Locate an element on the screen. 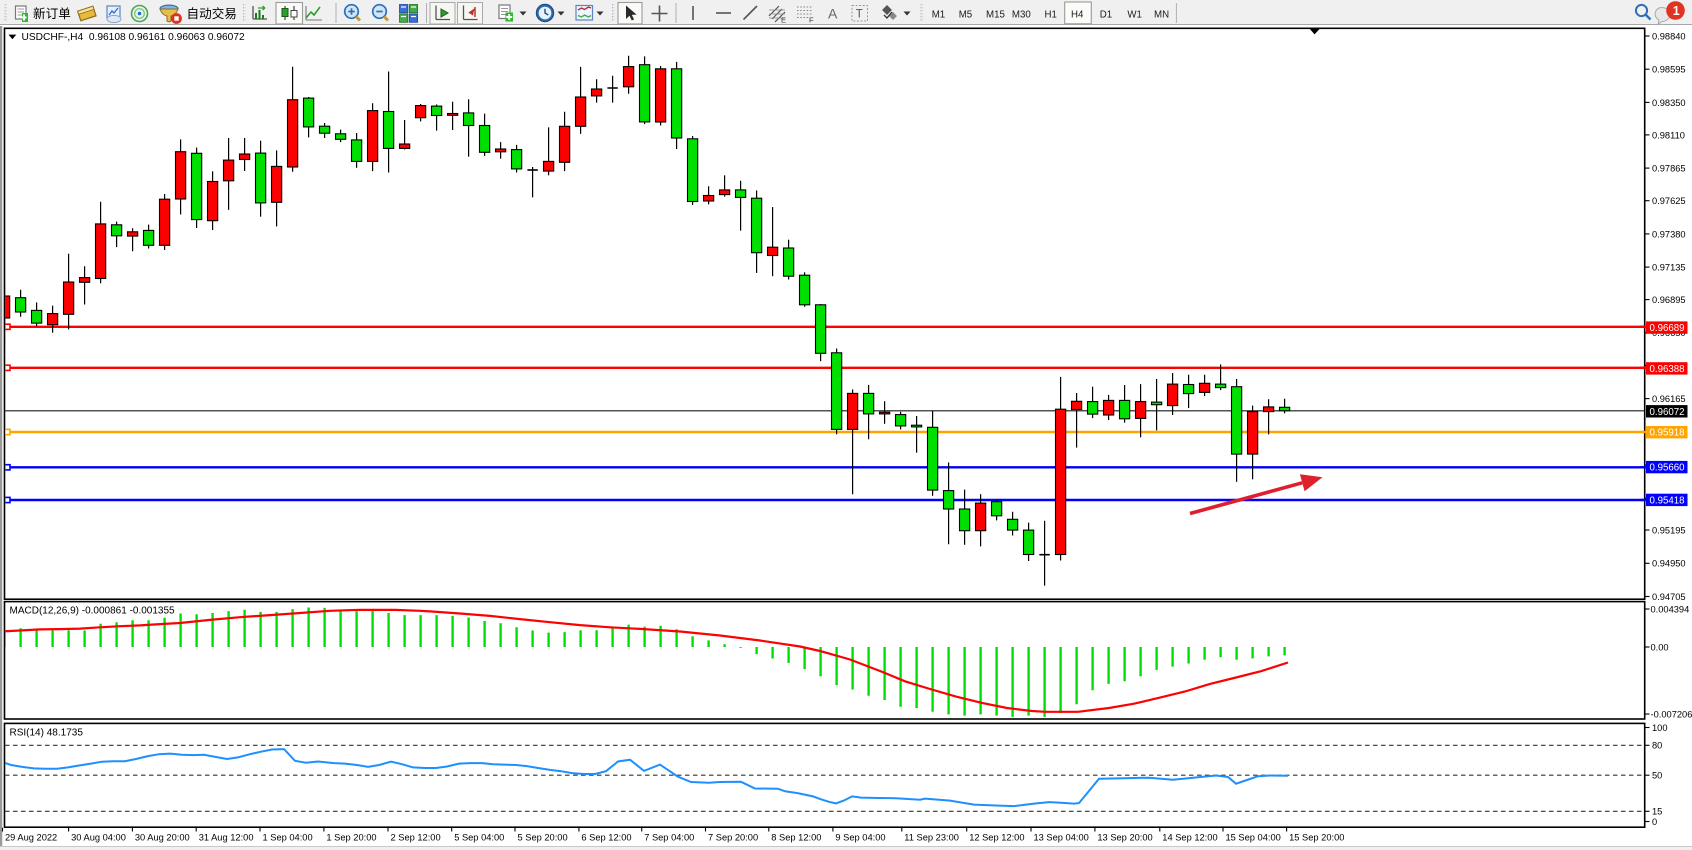 The image size is (1692, 850). svg-text: A is located at coordinates (833, 14).